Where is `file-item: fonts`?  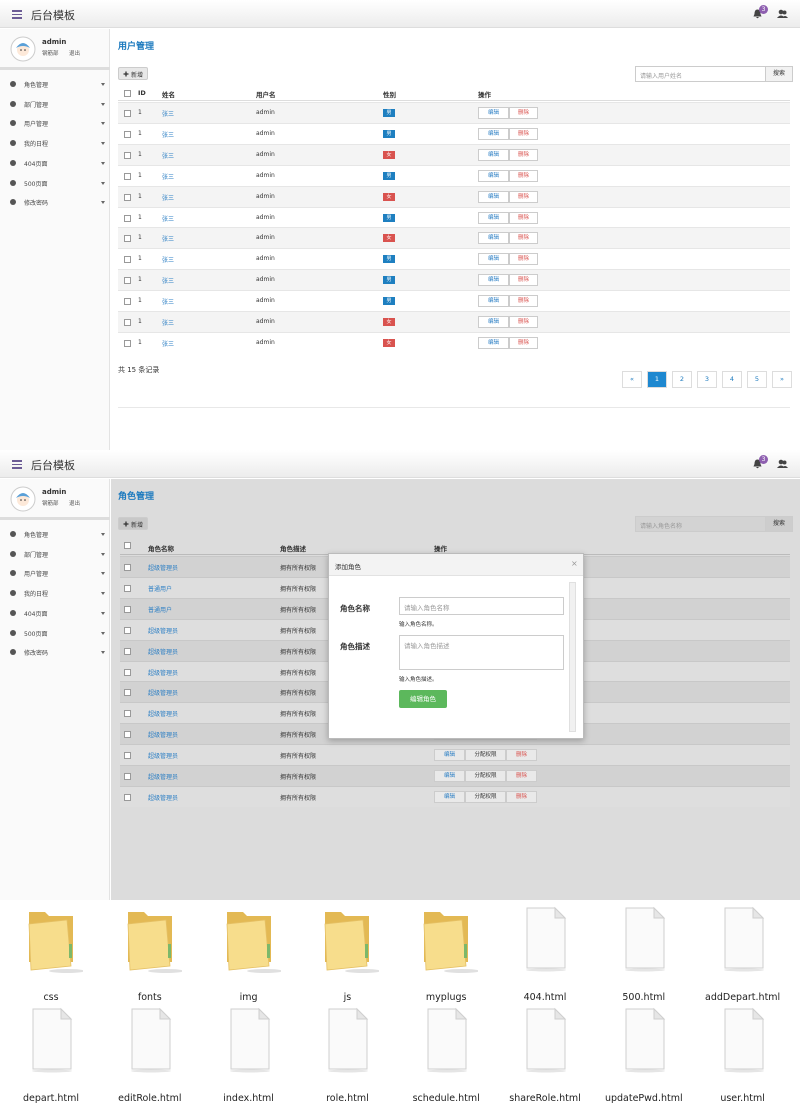 file-item: fonts is located at coordinates (150, 954).